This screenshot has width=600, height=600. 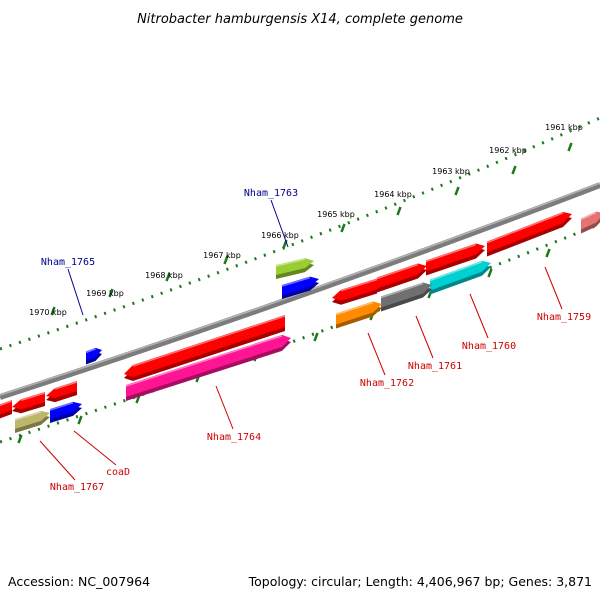 What do you see at coordinates (336, 214) in the screenshot?
I see `tick-label: 1965 kbp` at bounding box center [336, 214].